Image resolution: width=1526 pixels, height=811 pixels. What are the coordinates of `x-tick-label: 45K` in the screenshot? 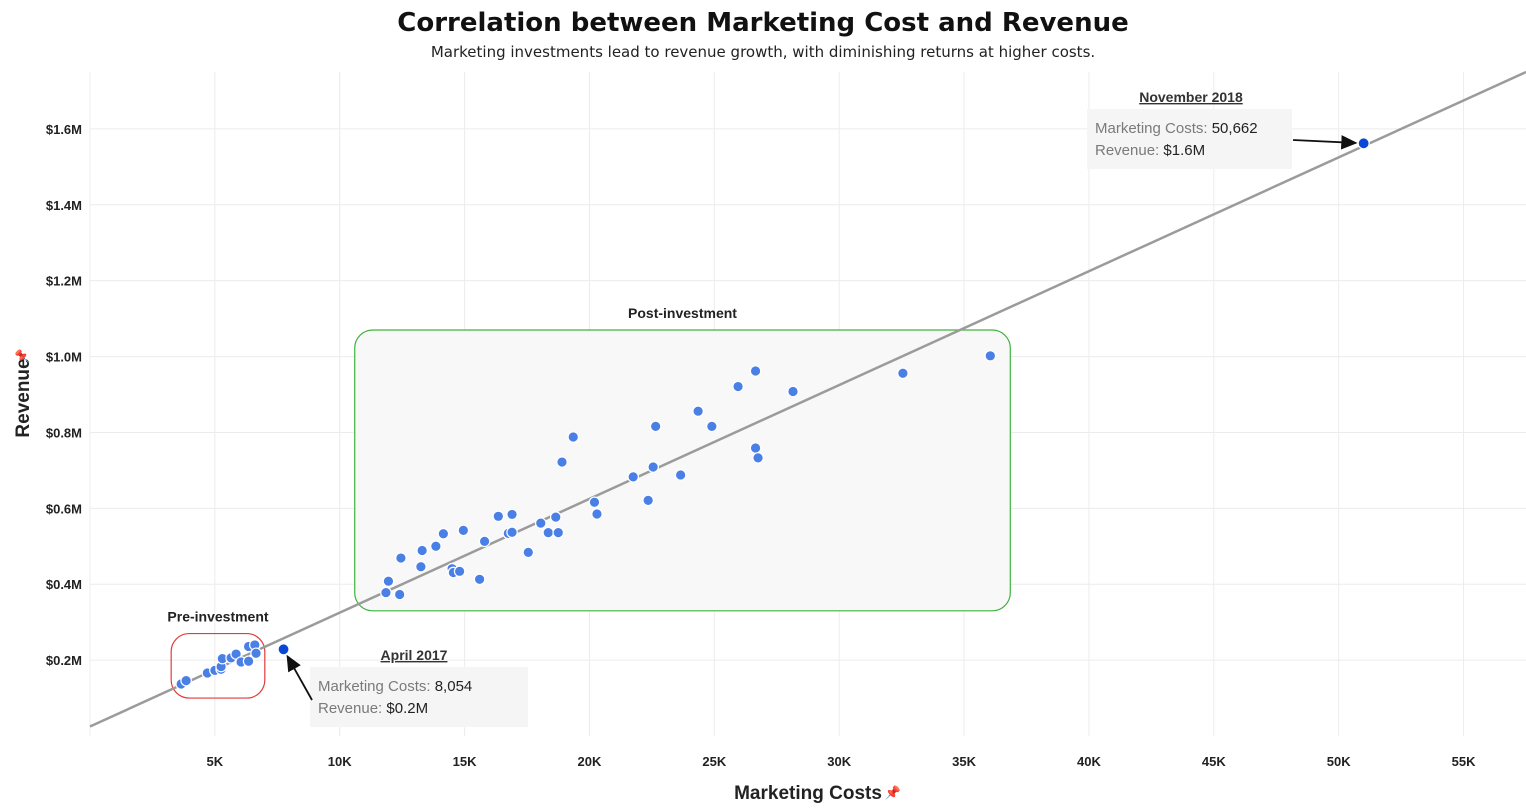 It's located at (1214, 761).